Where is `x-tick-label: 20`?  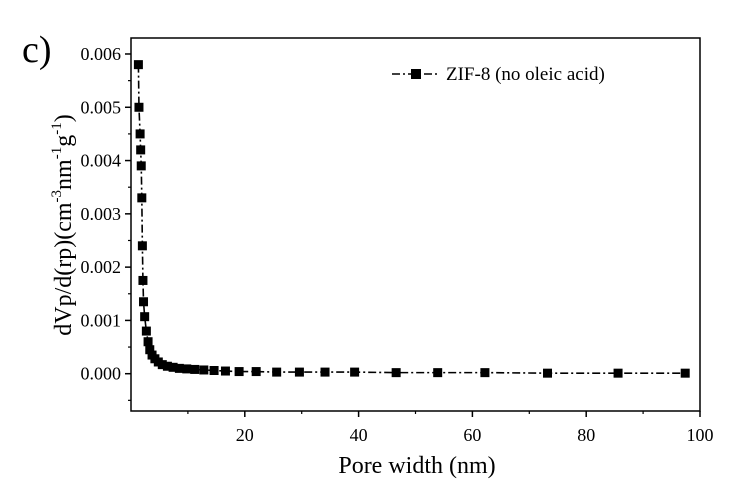
x-tick-label: 20 is located at coordinates (245, 435).